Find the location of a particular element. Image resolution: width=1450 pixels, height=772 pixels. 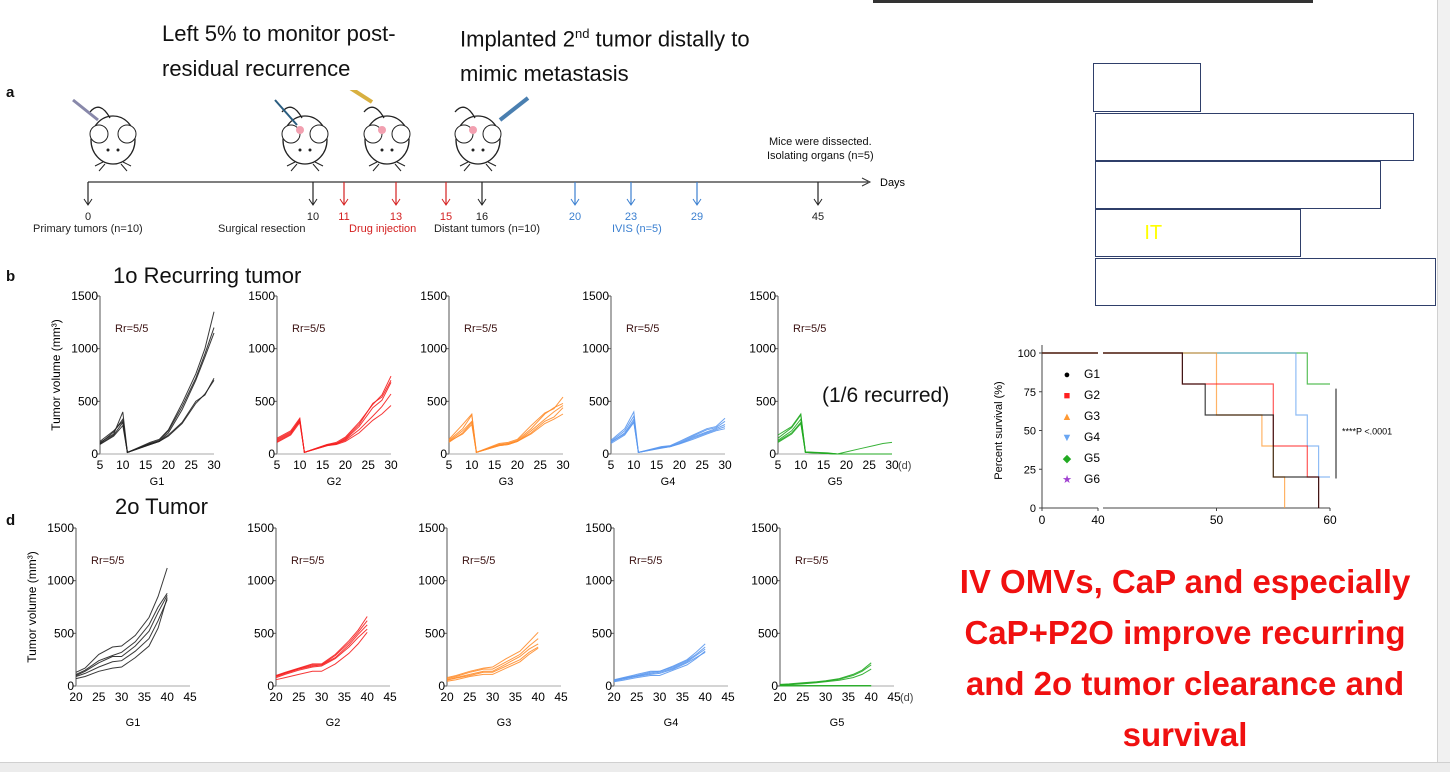

y-tick-label: 50 is located at coordinates (1030, 432).